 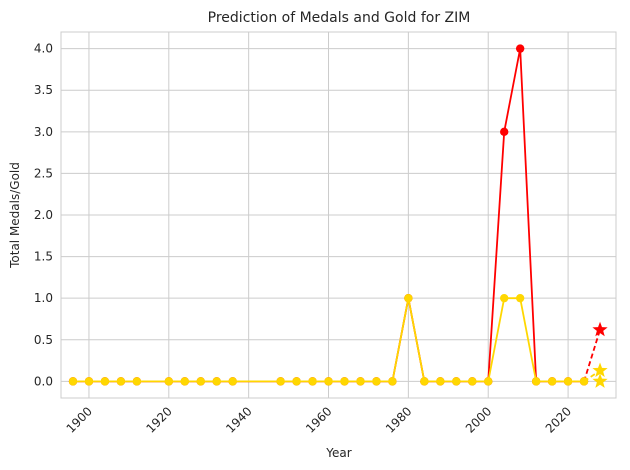 What do you see at coordinates (338, 453) in the screenshot?
I see `x-axis-label: Year` at bounding box center [338, 453].